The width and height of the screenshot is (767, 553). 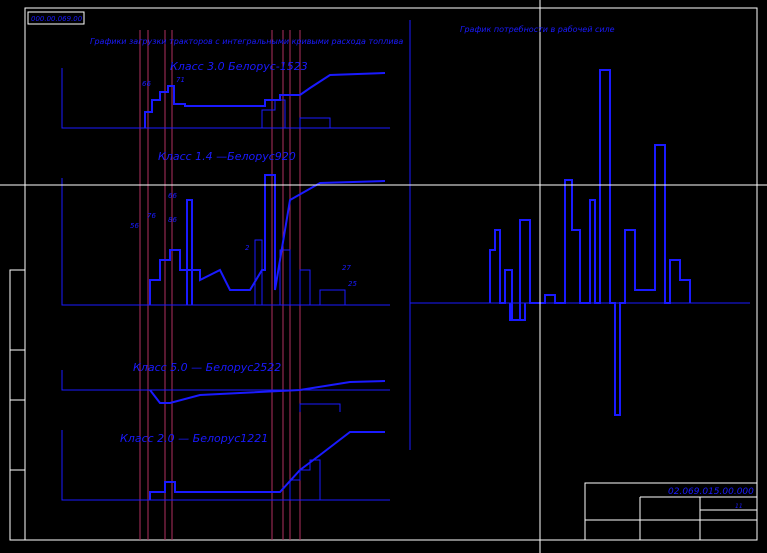 I want to click on peak-label: 76, so click(x=151, y=216).